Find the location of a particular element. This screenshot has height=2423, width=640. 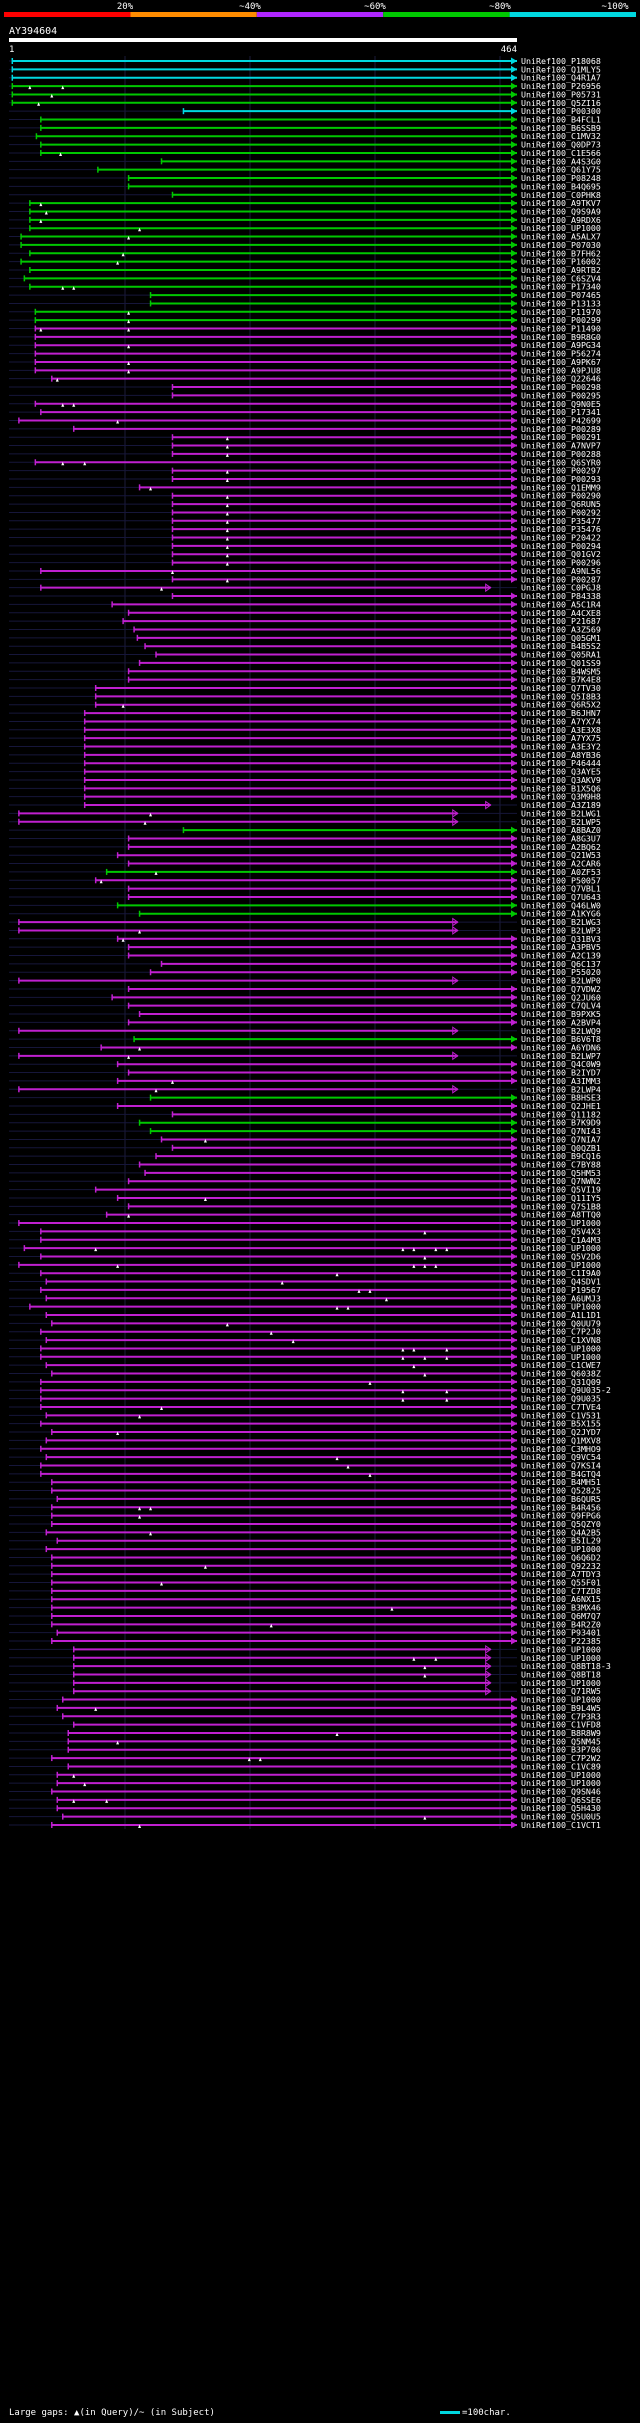

hit-label: UniRef100_A5ALX7 is located at coordinates (561, 237).